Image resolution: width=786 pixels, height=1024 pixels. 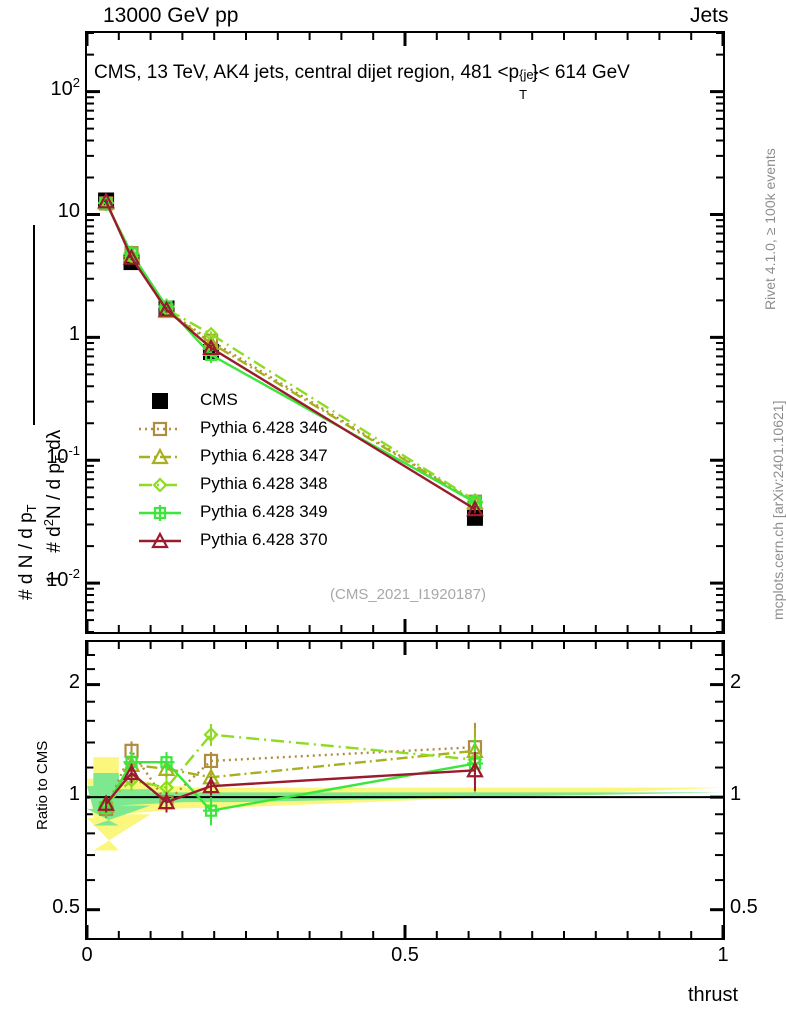 What do you see at coordinates (723, 955) in the screenshot?
I see `xtick-label: 1` at bounding box center [723, 955].